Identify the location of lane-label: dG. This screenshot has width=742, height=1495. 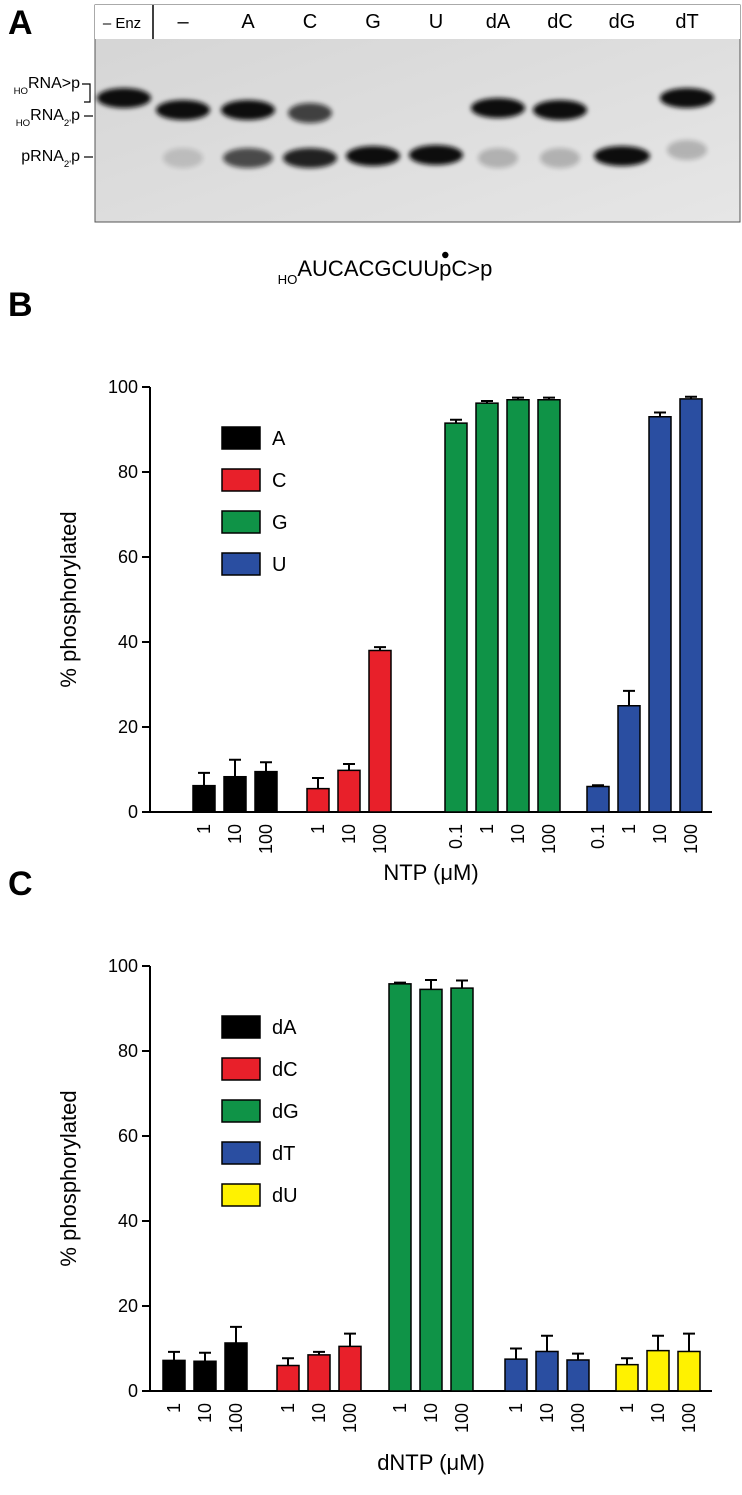
(622, 22).